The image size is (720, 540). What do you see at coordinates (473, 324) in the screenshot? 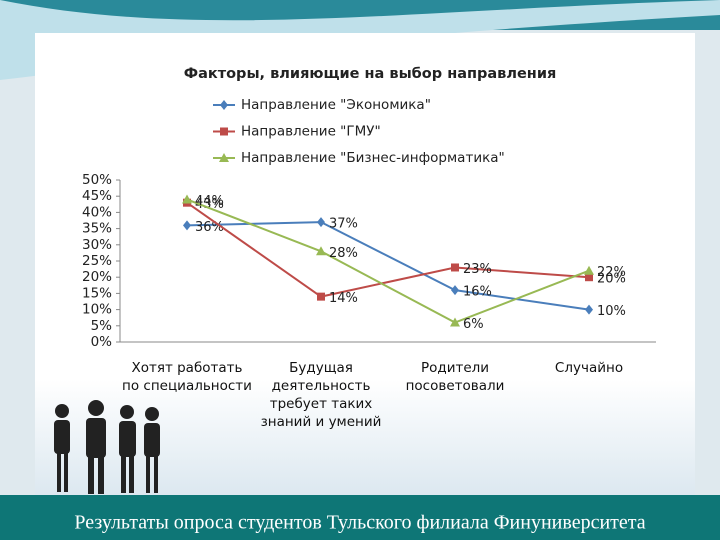
I see `data-label: 6%` at bounding box center [473, 324].